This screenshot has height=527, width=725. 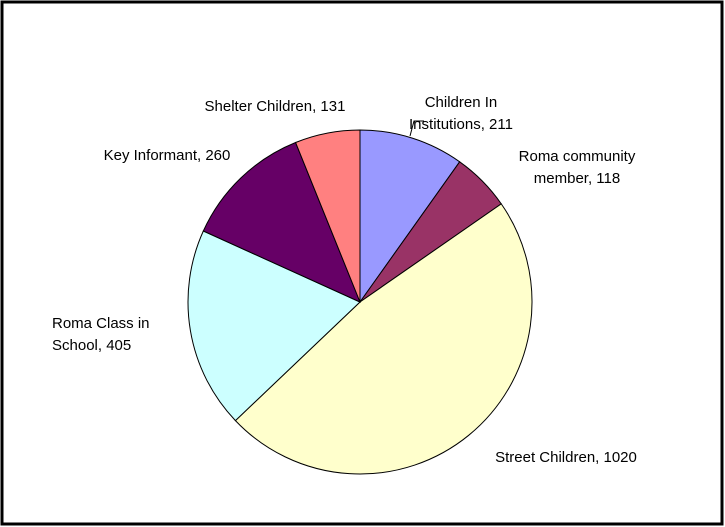 I want to click on data-label: Street Children, 1020, so click(x=566, y=457).